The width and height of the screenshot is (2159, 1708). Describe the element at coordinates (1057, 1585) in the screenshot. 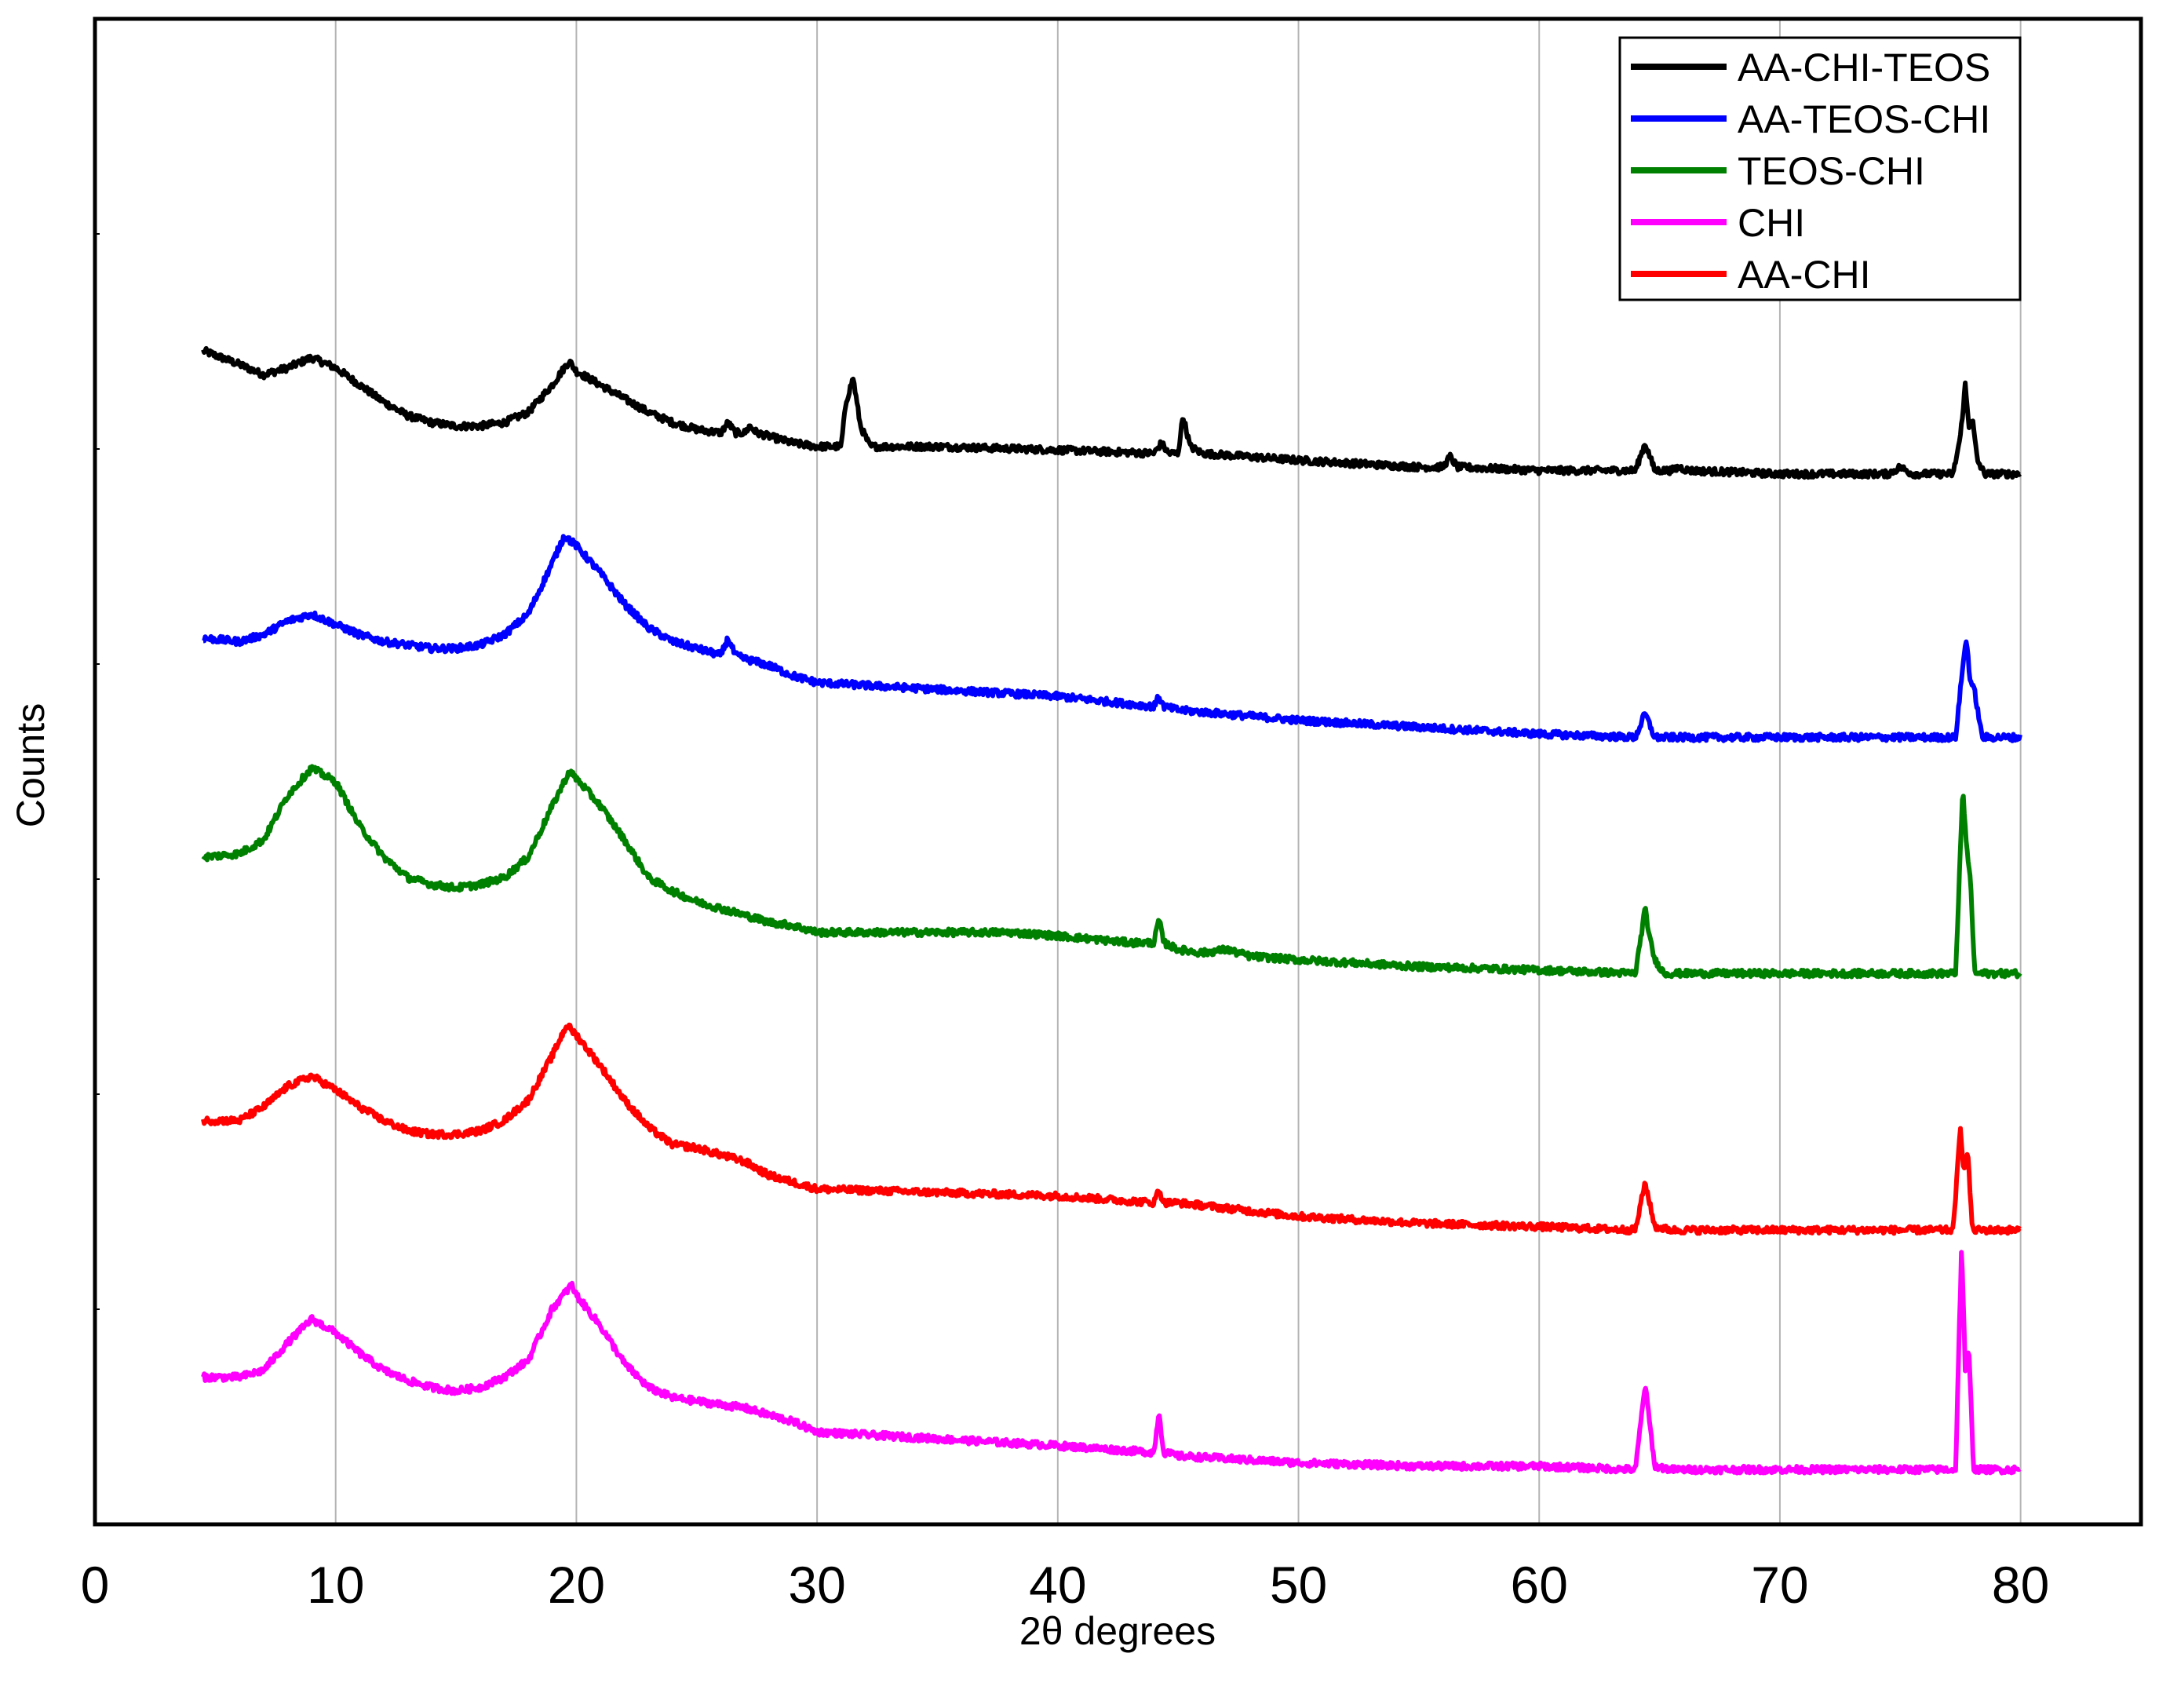

I see `x-tick-label: 40` at that location.